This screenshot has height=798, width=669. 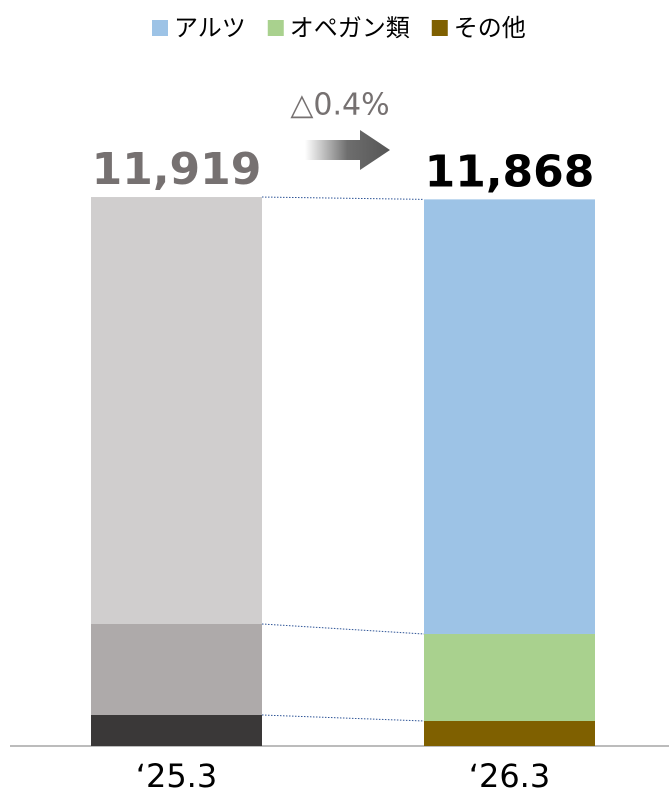 What do you see at coordinates (339, 105) in the screenshot?
I see `annotation: △0.4%` at bounding box center [339, 105].